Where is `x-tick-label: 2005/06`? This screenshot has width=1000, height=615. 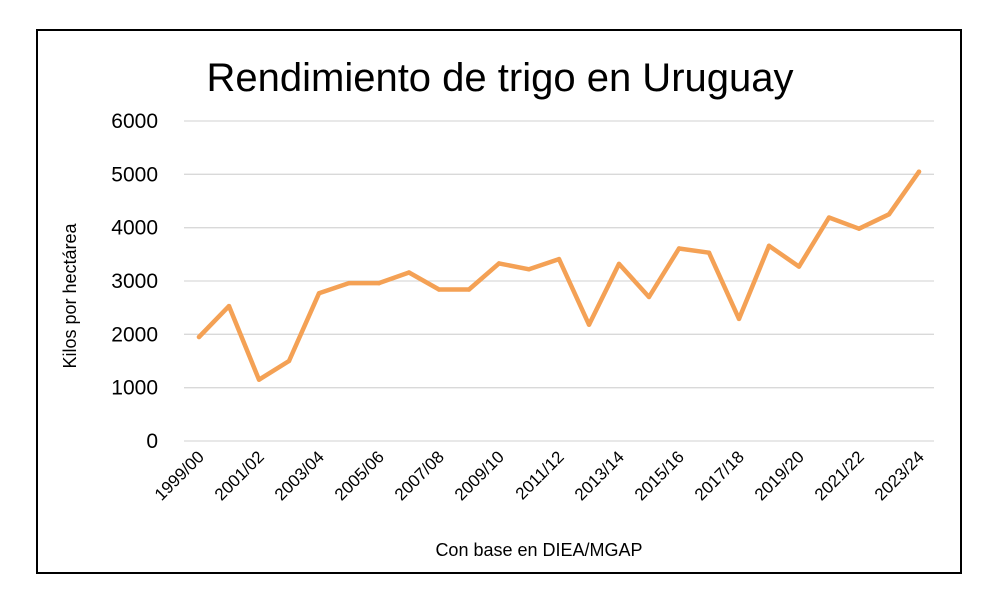 x-tick-label: 2005/06 is located at coordinates (359, 475).